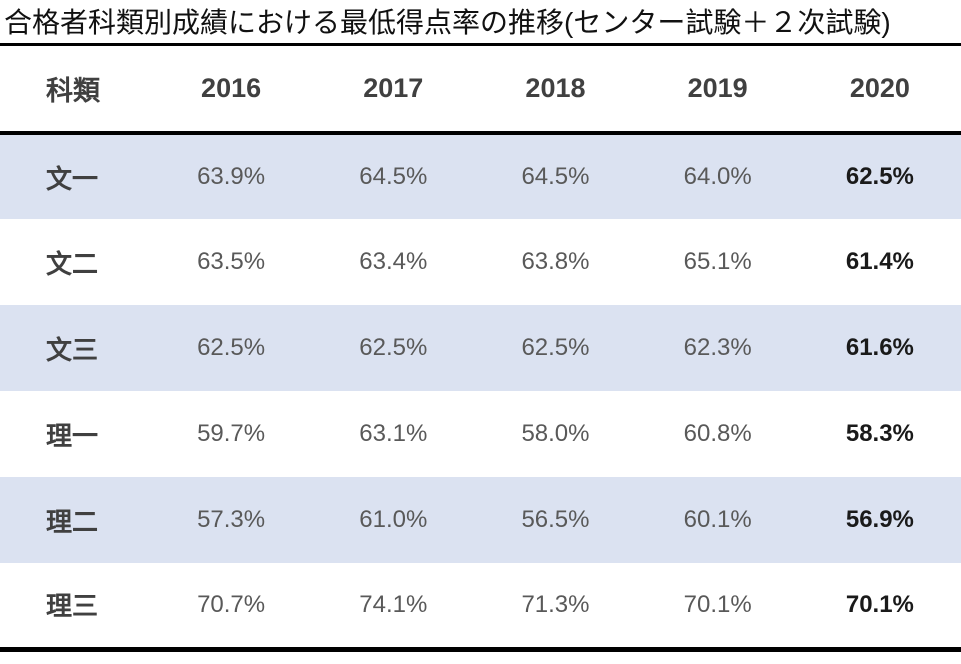 The image size is (961, 664). I want to click on cell-value: 60.8%, so click(717, 433).